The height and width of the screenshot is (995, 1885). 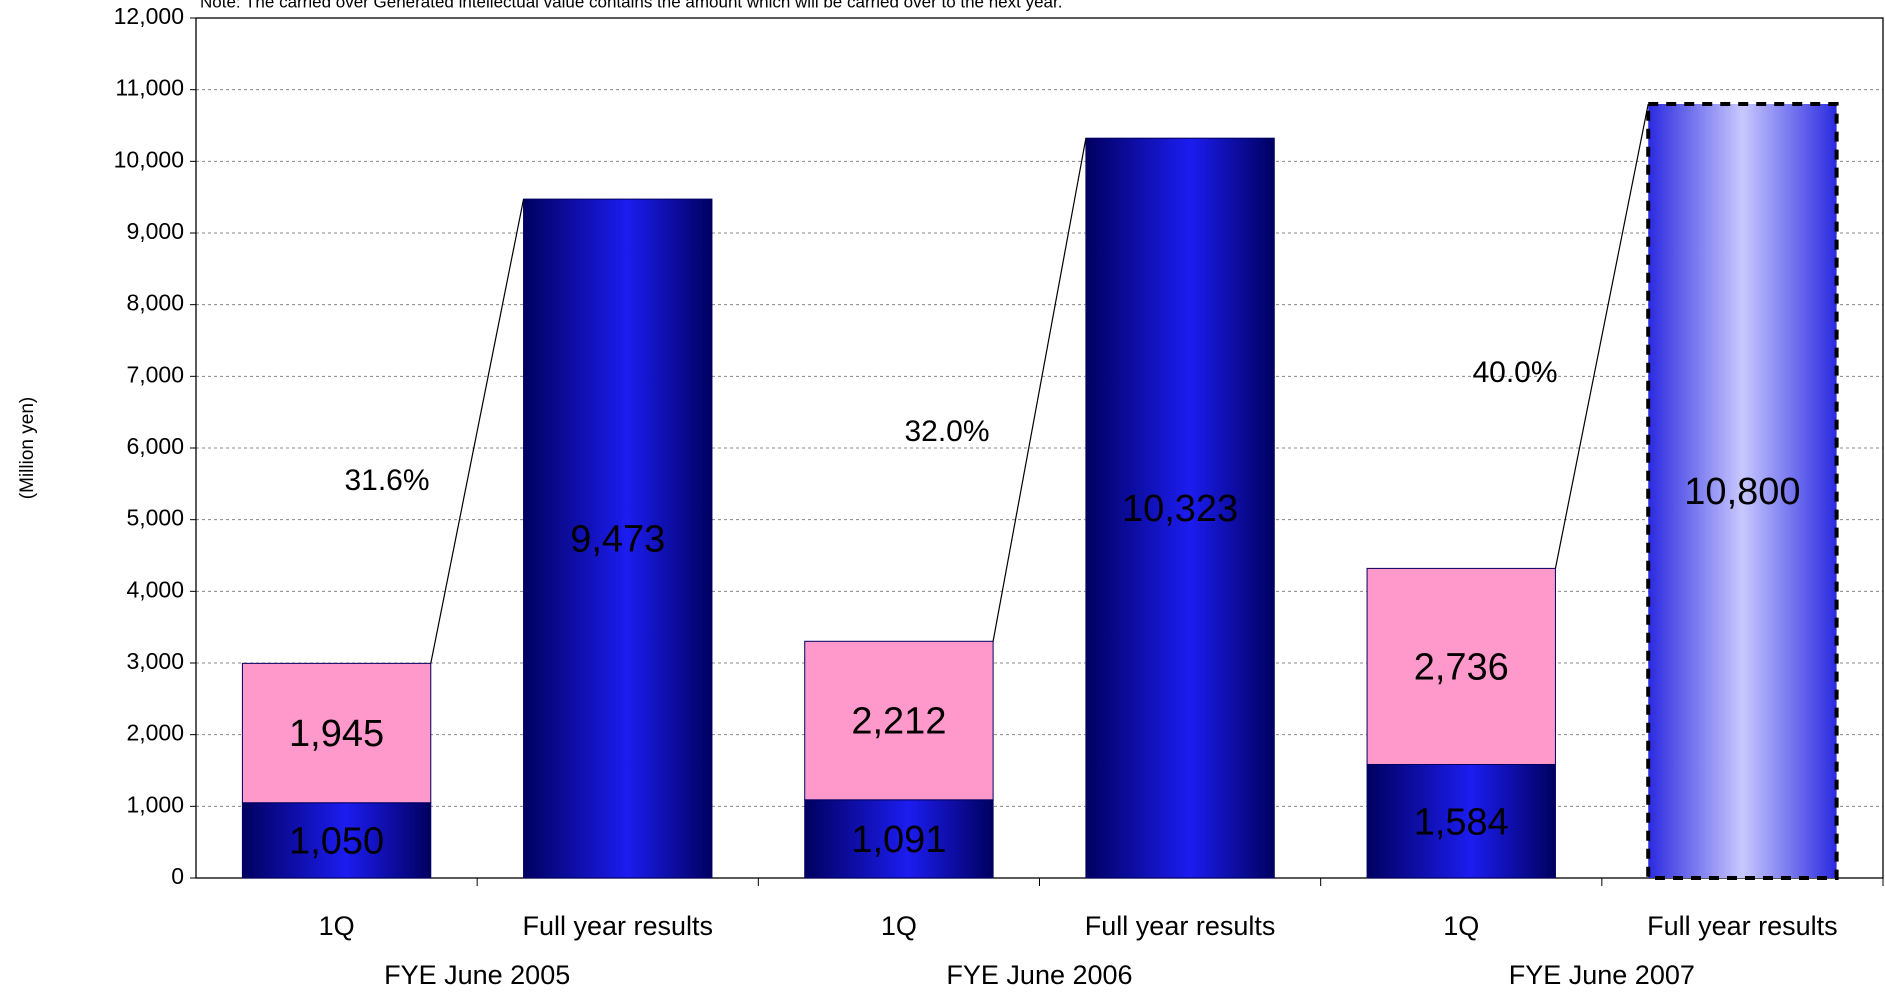 I want to click on data-label: 2,212, so click(x=898, y=722).